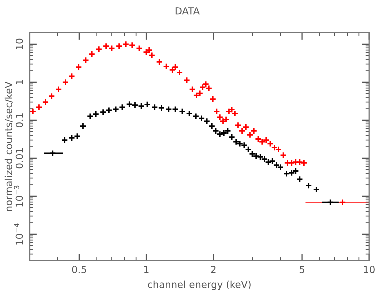 The width and height of the screenshot is (375, 300). What do you see at coordinates (188, 11) in the screenshot?
I see `chart-title: DATA` at bounding box center [188, 11].